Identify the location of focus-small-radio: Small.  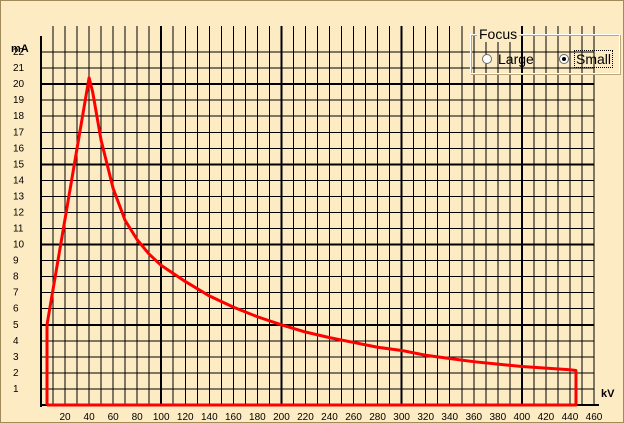
(586, 59).